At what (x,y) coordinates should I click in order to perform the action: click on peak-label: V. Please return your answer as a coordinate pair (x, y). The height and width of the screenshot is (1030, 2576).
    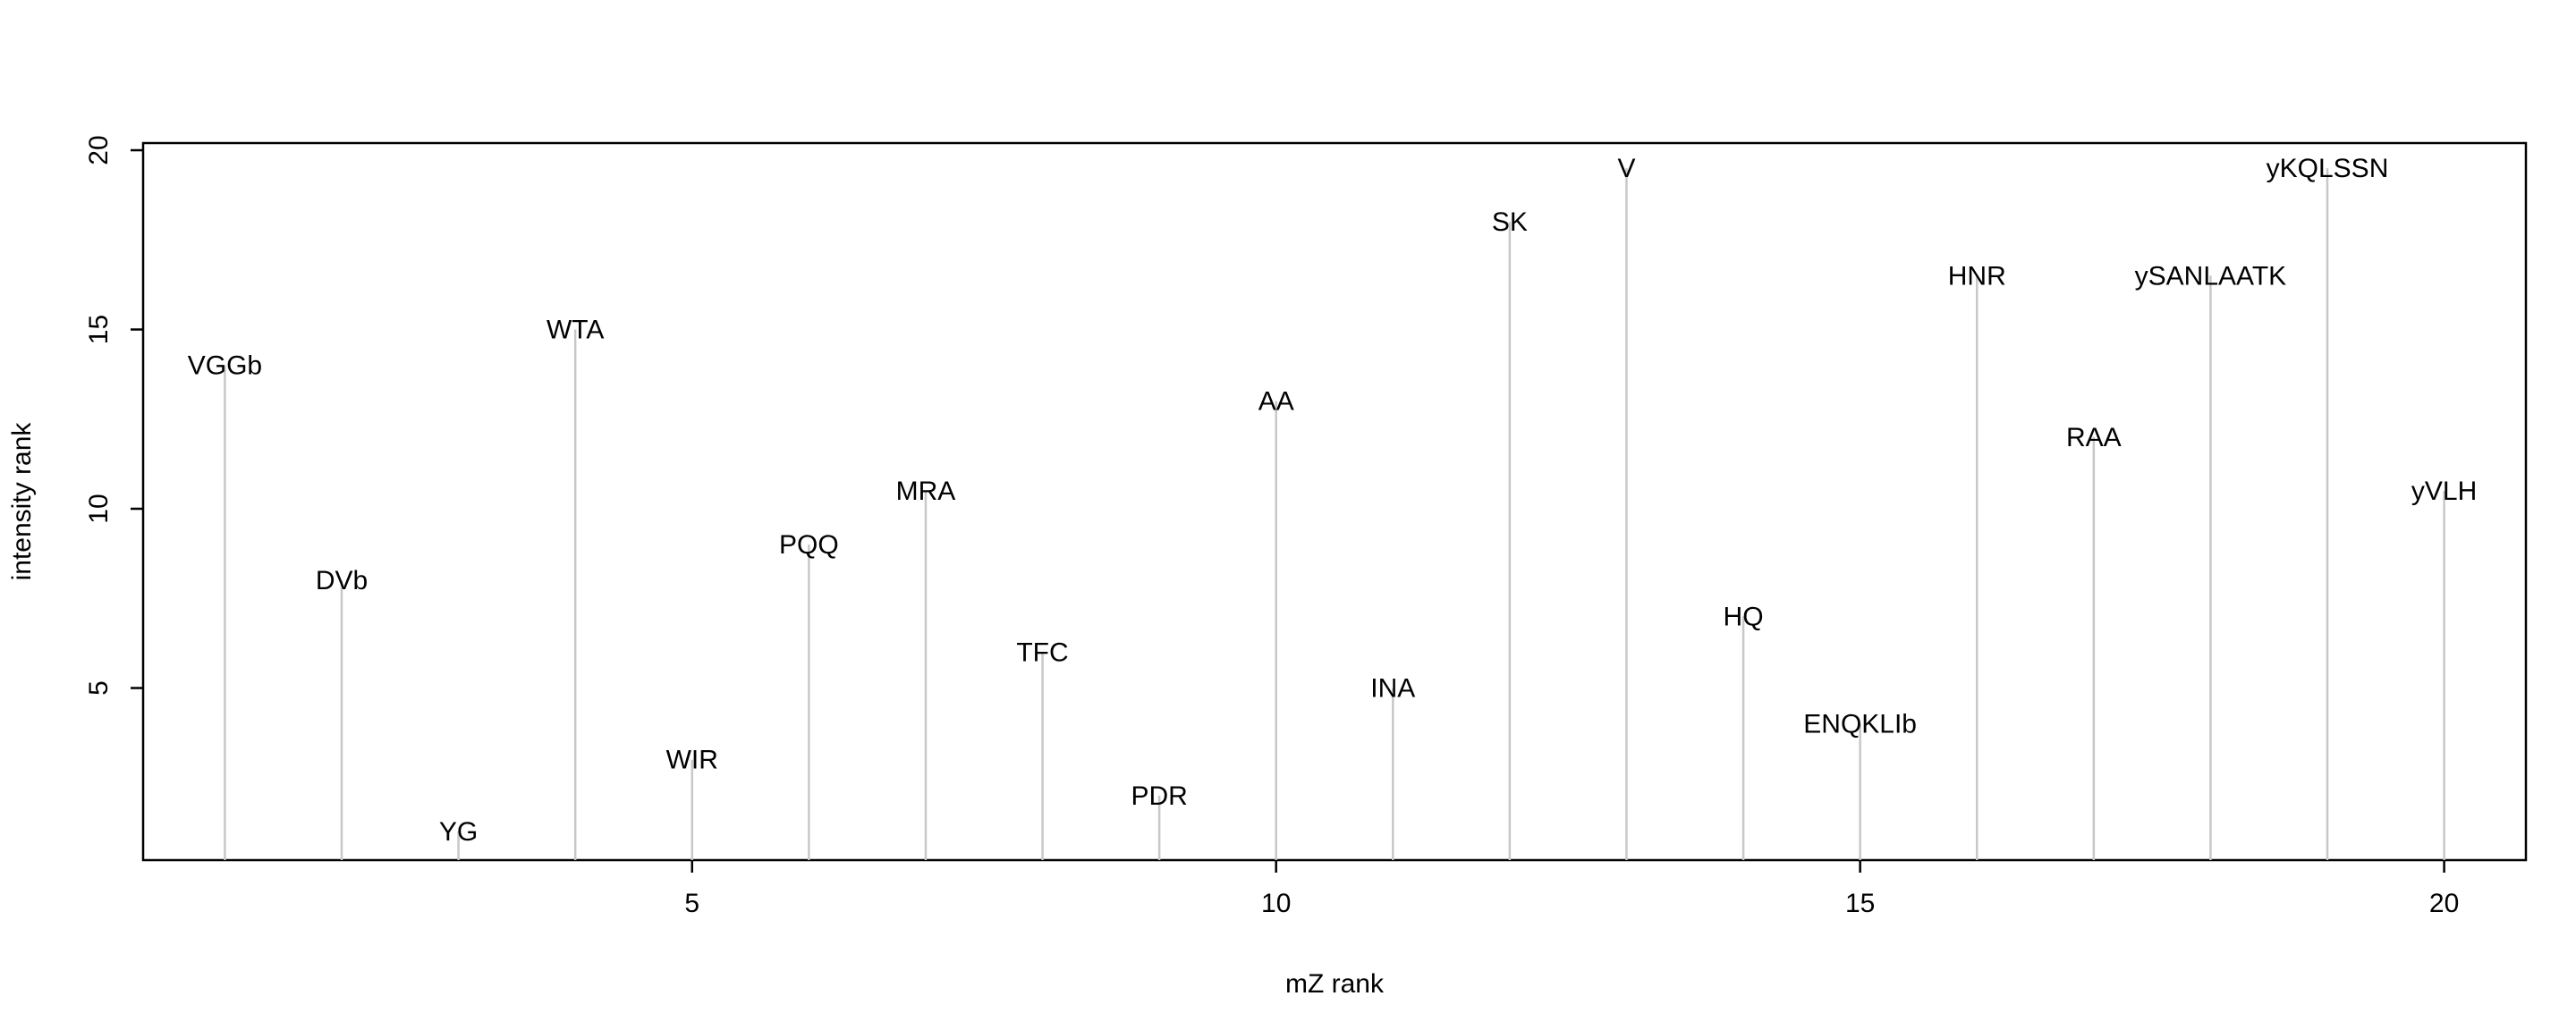
    Looking at the image, I should click on (1626, 168).